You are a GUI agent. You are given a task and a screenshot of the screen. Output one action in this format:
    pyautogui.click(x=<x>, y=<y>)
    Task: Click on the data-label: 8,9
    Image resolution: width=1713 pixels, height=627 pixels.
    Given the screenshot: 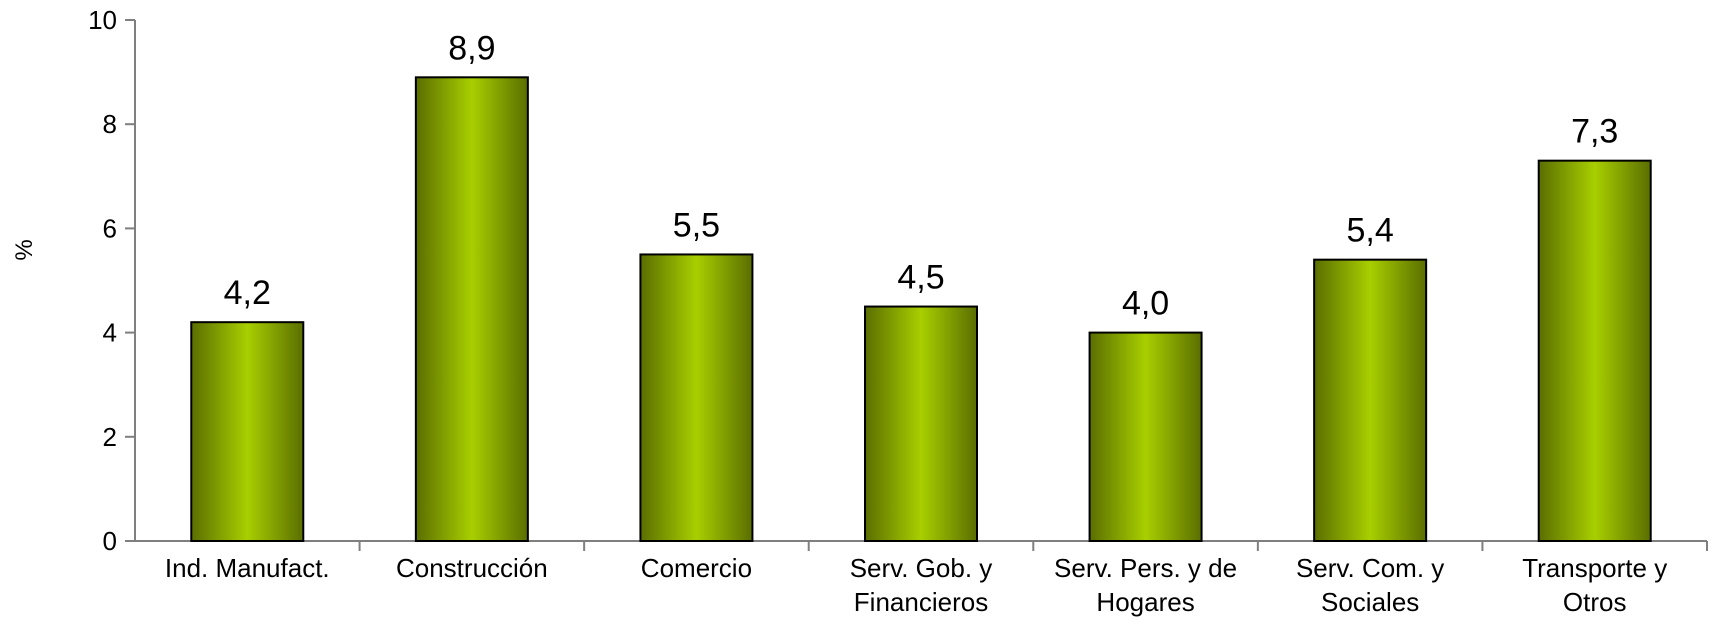 What is the action you would take?
    pyautogui.click(x=471, y=48)
    